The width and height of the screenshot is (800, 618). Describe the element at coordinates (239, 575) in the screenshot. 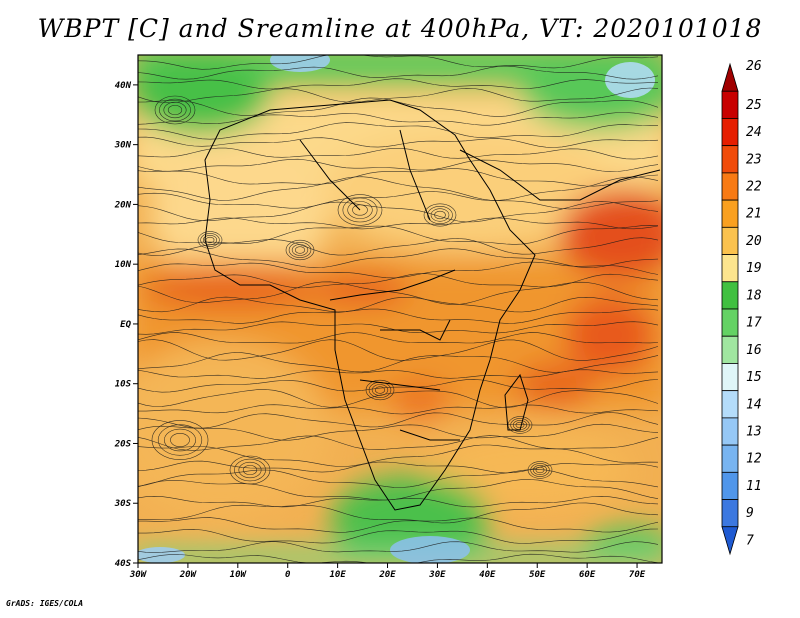

I see `lon-tick-label: 10W` at that location.